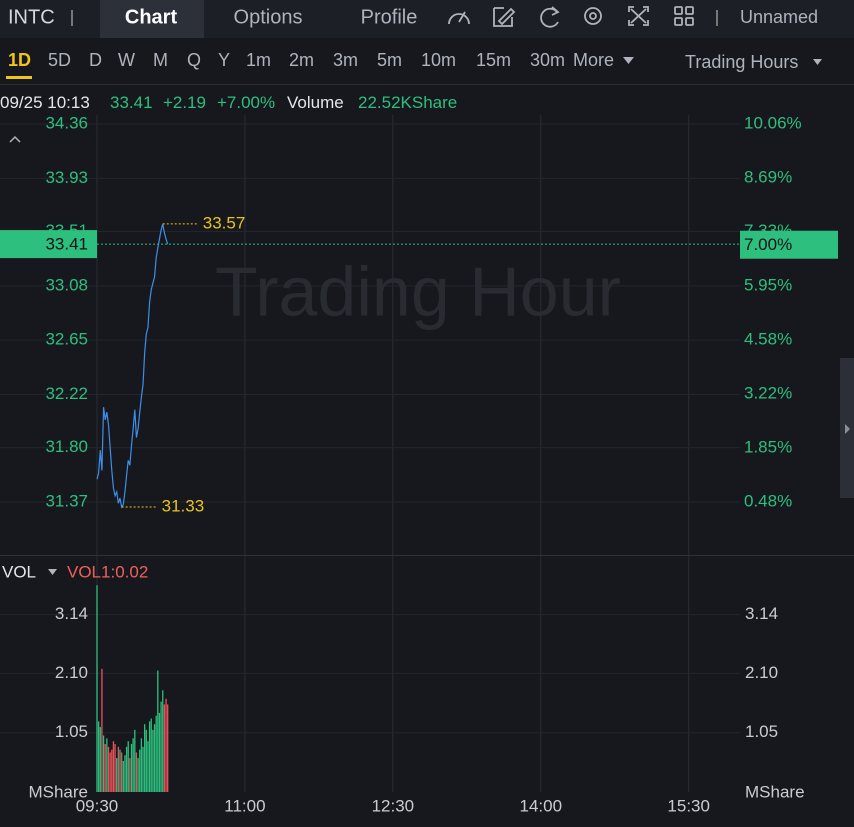 The width and height of the screenshot is (854, 827). What do you see at coordinates (66, 339) in the screenshot?
I see `y-tick-label: 32.65` at bounding box center [66, 339].